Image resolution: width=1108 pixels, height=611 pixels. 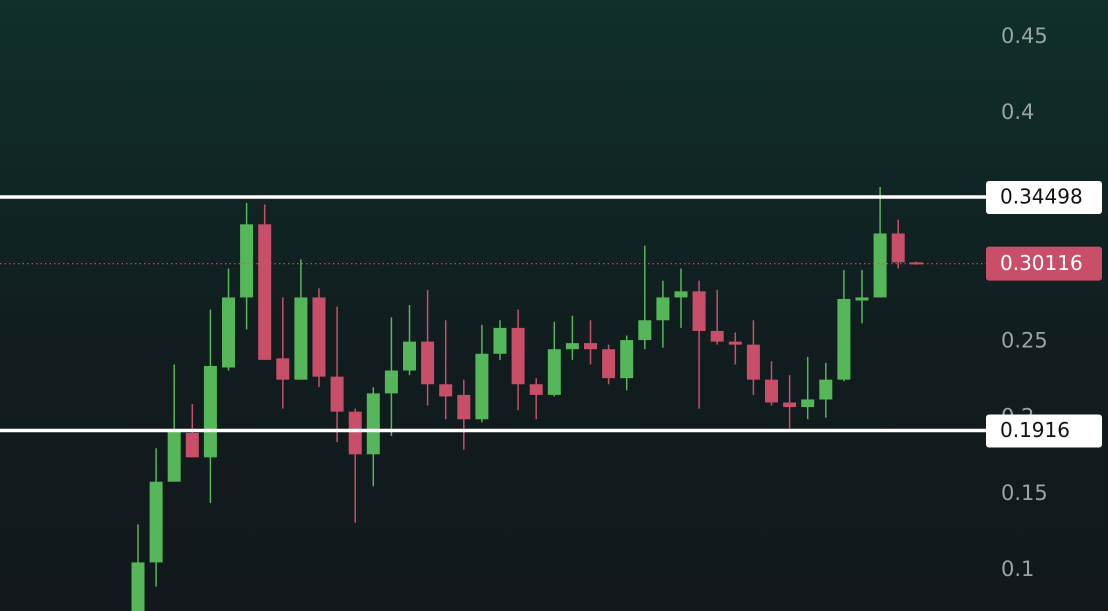 I want to click on last-price-box, so click(x=1044, y=263).